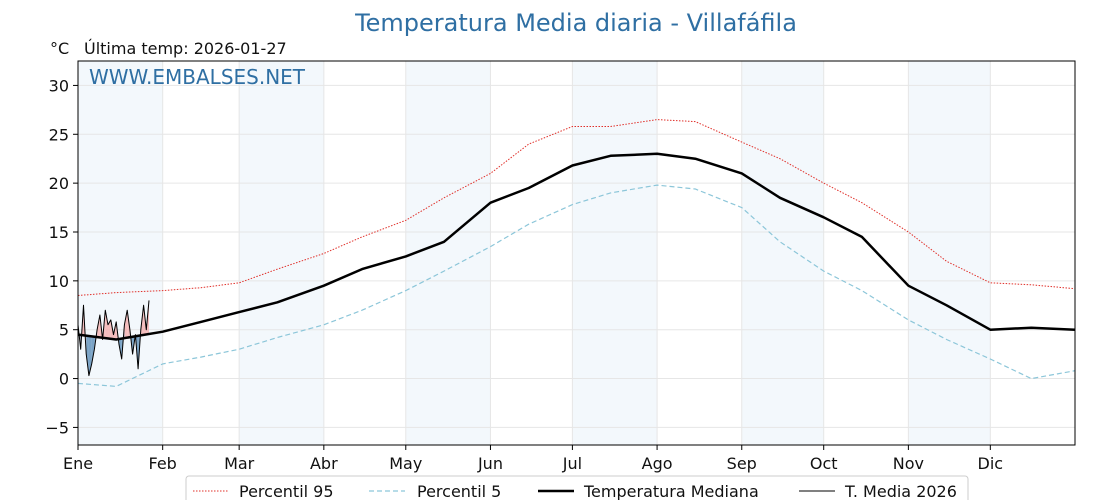  Describe the element at coordinates (405, 463) in the screenshot. I see `x-tick-label-May: May` at that location.